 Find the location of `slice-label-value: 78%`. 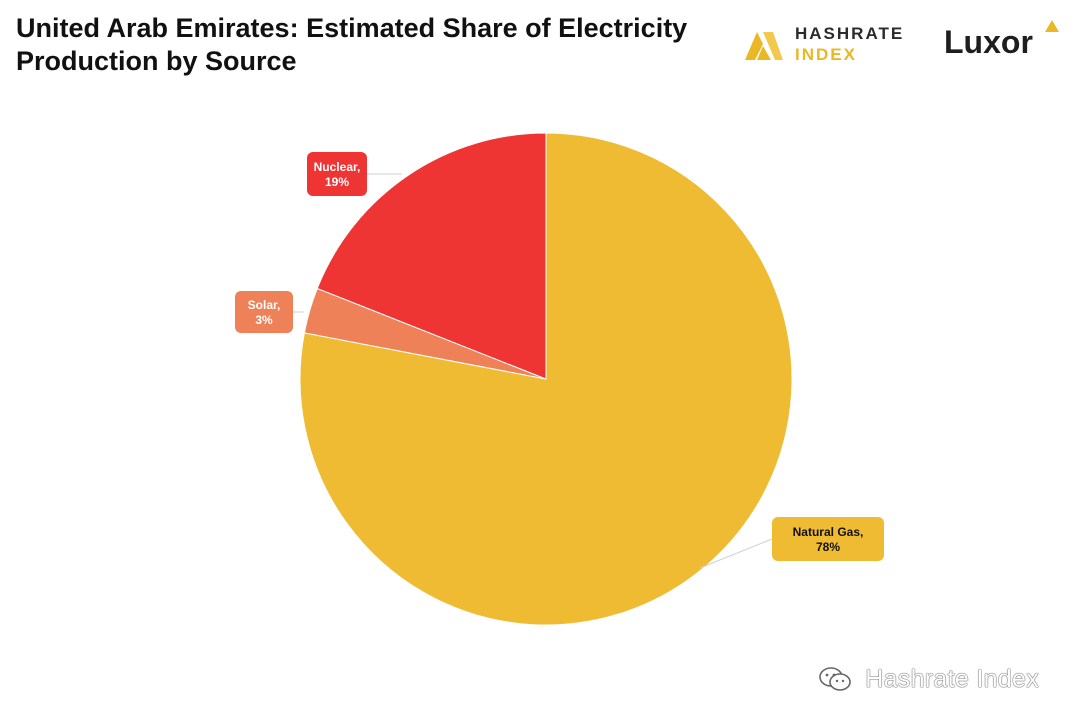

slice-label-value: 78% is located at coordinates (828, 547).